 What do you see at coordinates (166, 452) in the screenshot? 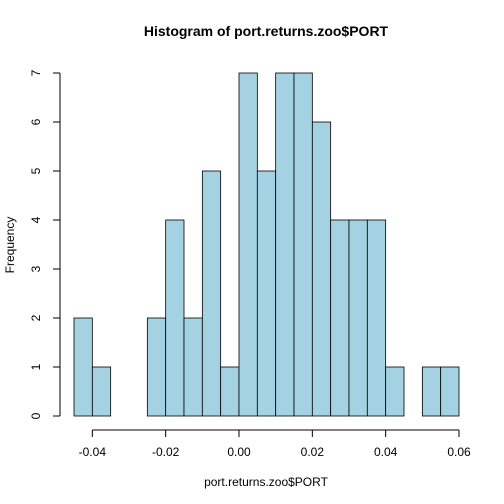
I see `x-tick-label-1: -0.02` at bounding box center [166, 452].